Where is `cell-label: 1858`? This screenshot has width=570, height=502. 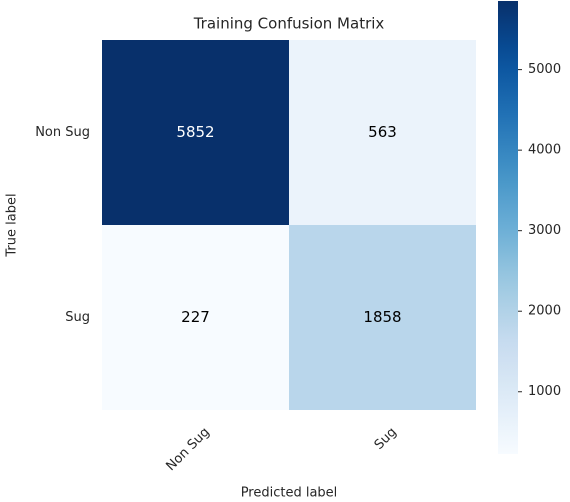
cell-label: 1858 is located at coordinates (382, 317).